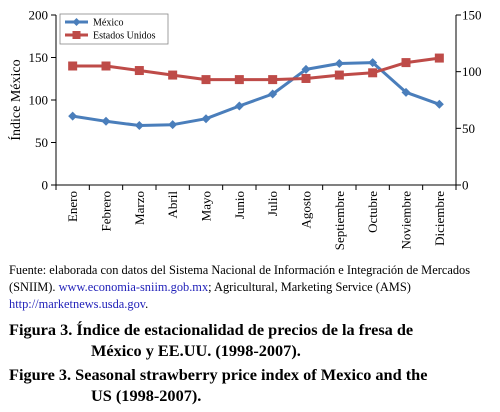 The height and width of the screenshot is (412, 500). What do you see at coordinates (309, 287) in the screenshot?
I see `source-middle: ; Agricultural, Marketing Service (AMS)` at bounding box center [309, 287].